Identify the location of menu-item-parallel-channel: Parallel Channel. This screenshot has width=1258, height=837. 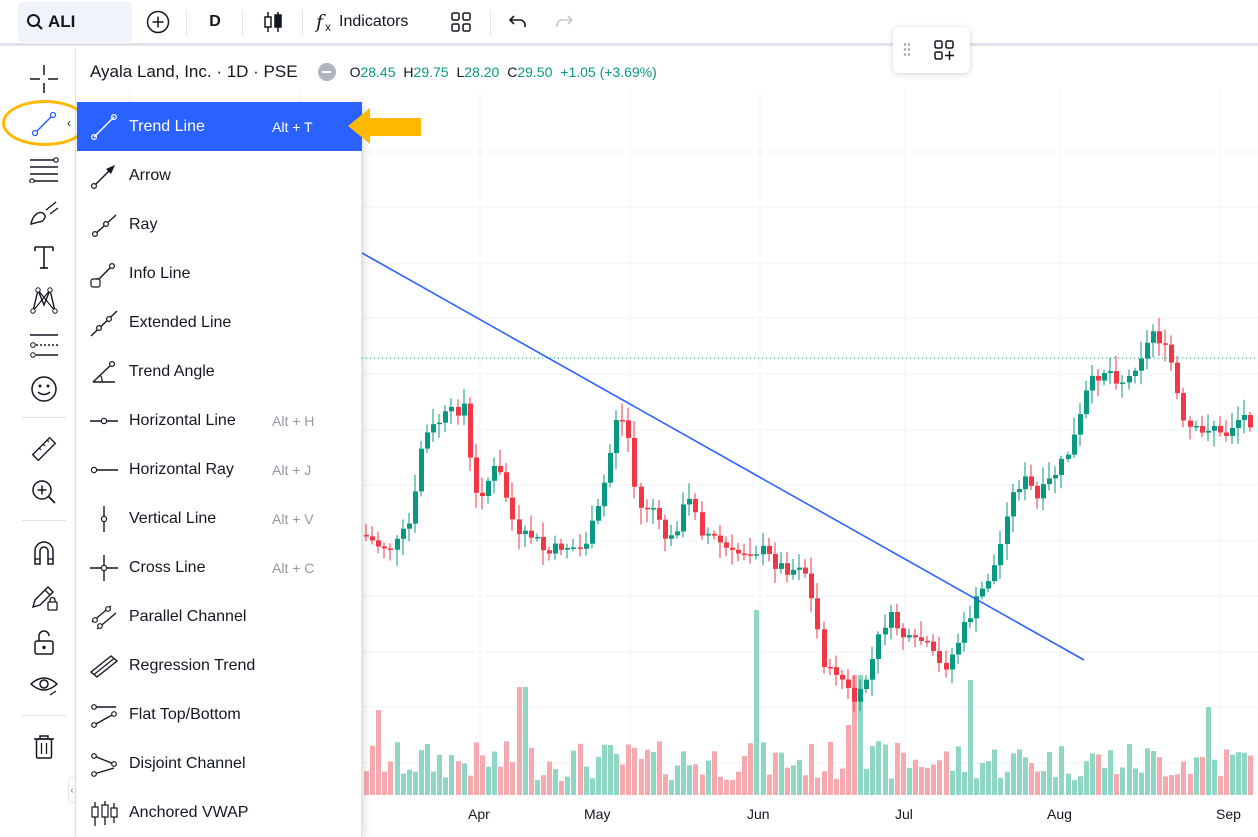
(219, 616).